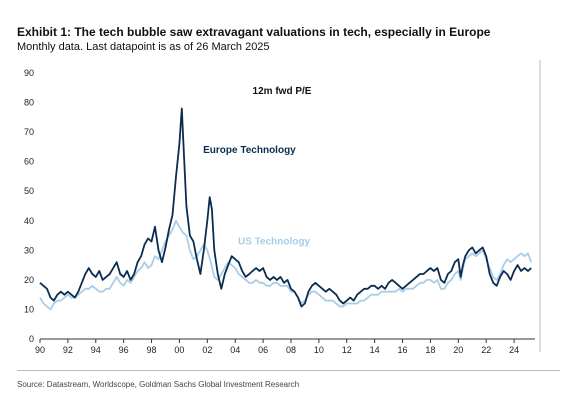 The height and width of the screenshot is (403, 577). What do you see at coordinates (263, 350) in the screenshot?
I see `x-tick-label: 06` at bounding box center [263, 350].